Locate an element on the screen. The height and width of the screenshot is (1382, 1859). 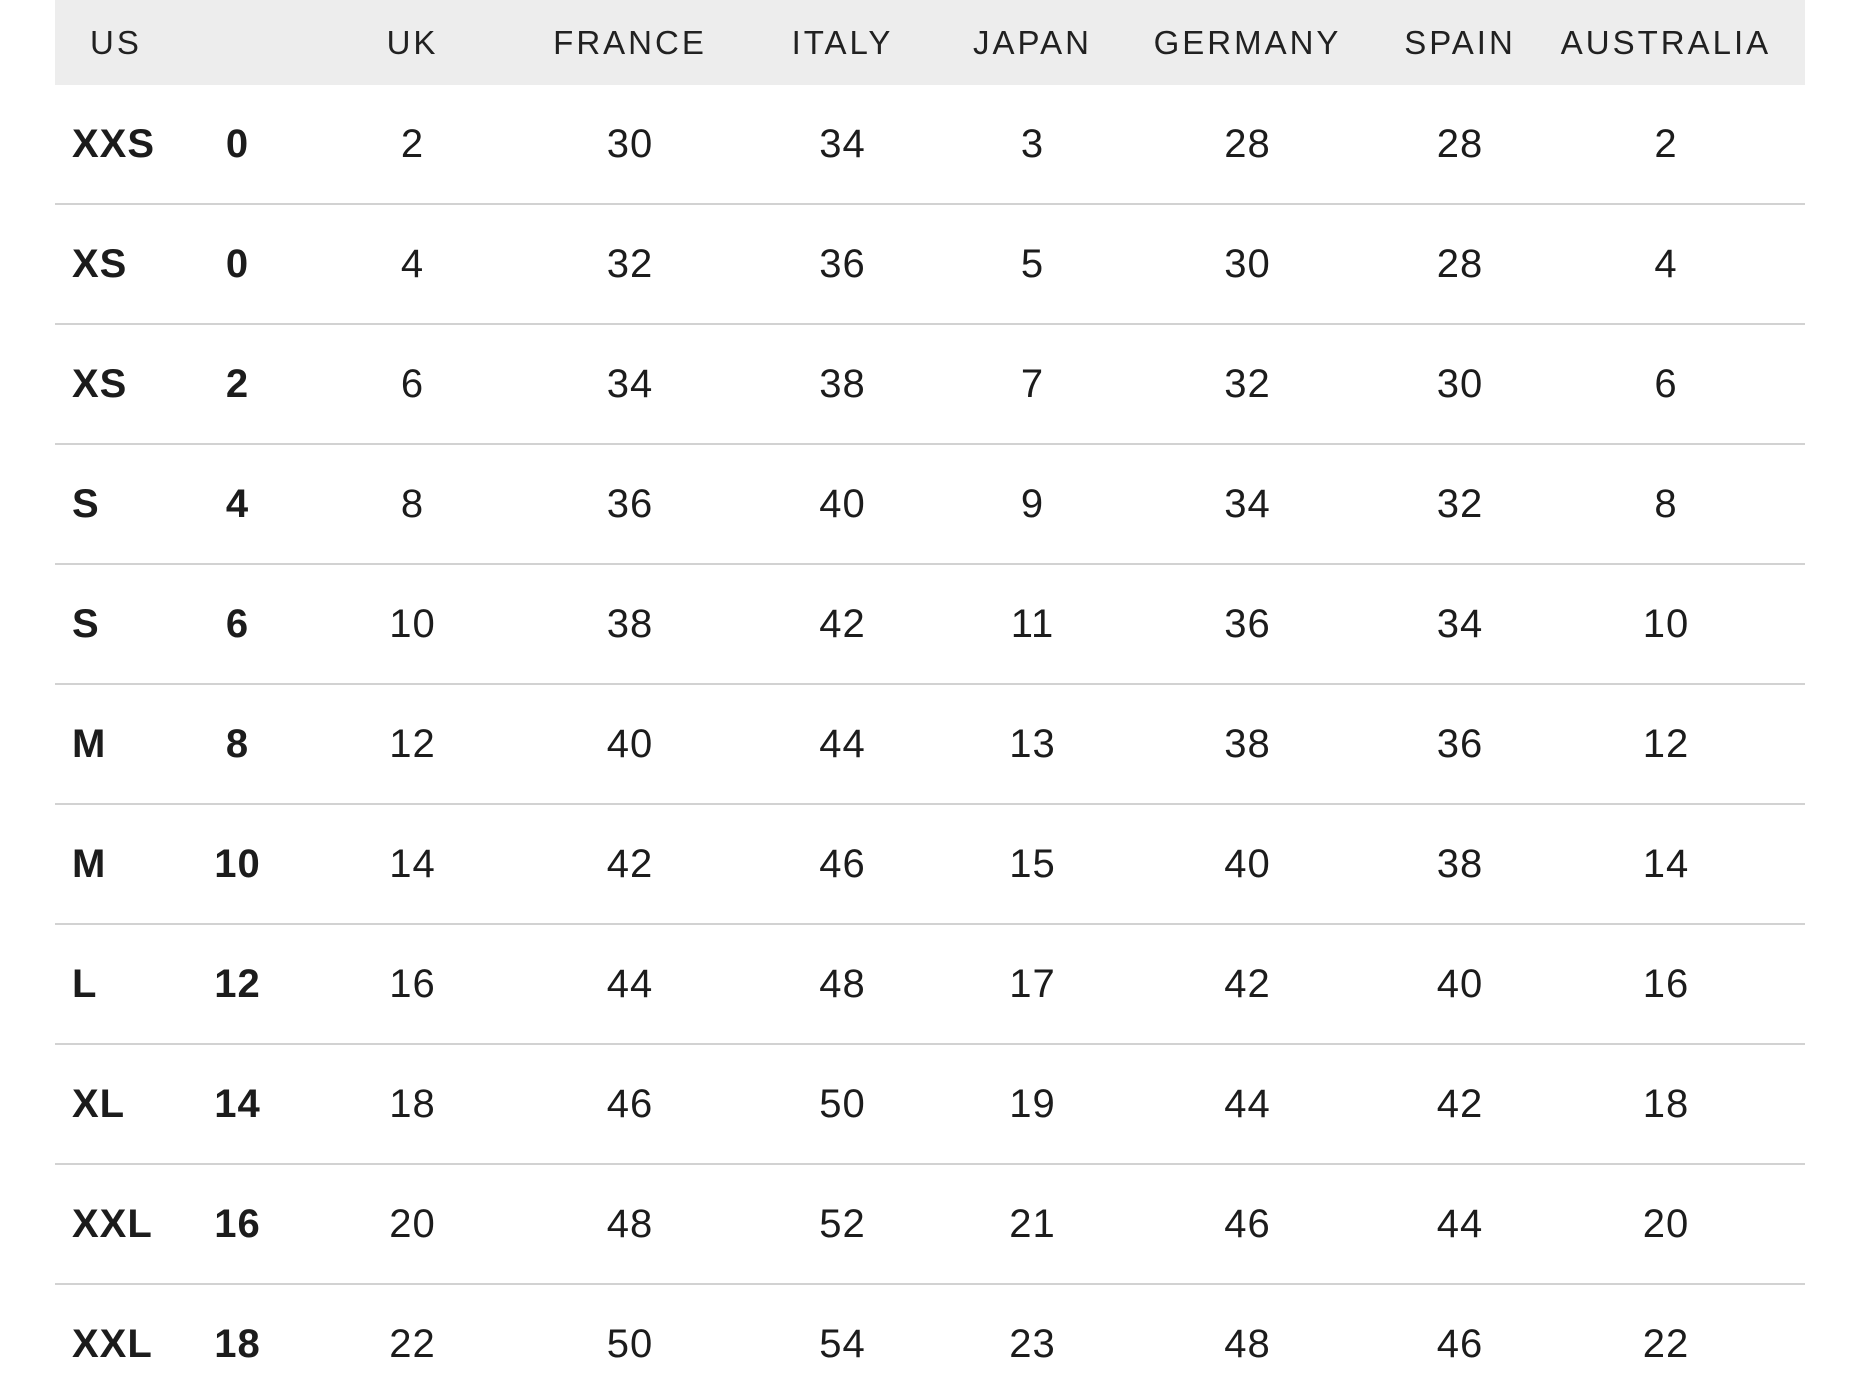
table-row: S 6 10 38 42 11 36 34 10 is located at coordinates (930, 623).